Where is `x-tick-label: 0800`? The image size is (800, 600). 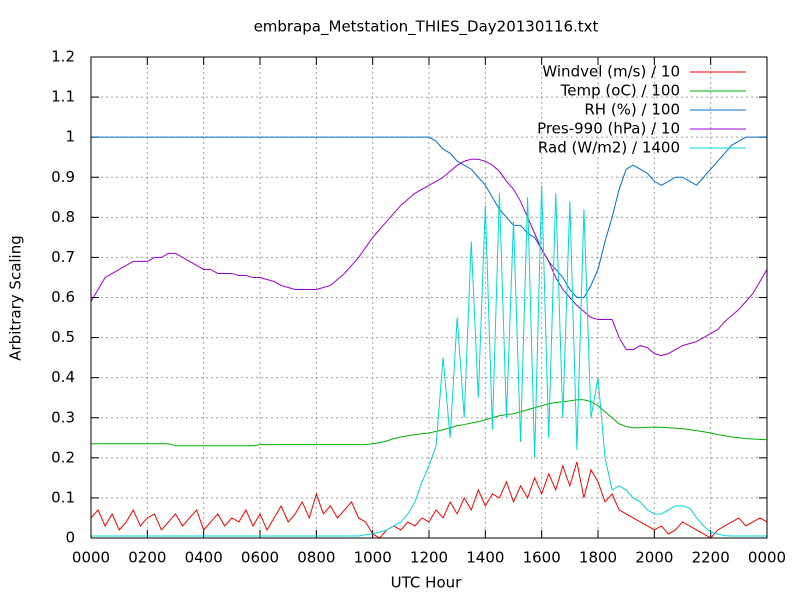 x-tick-label: 0800 is located at coordinates (316, 558).